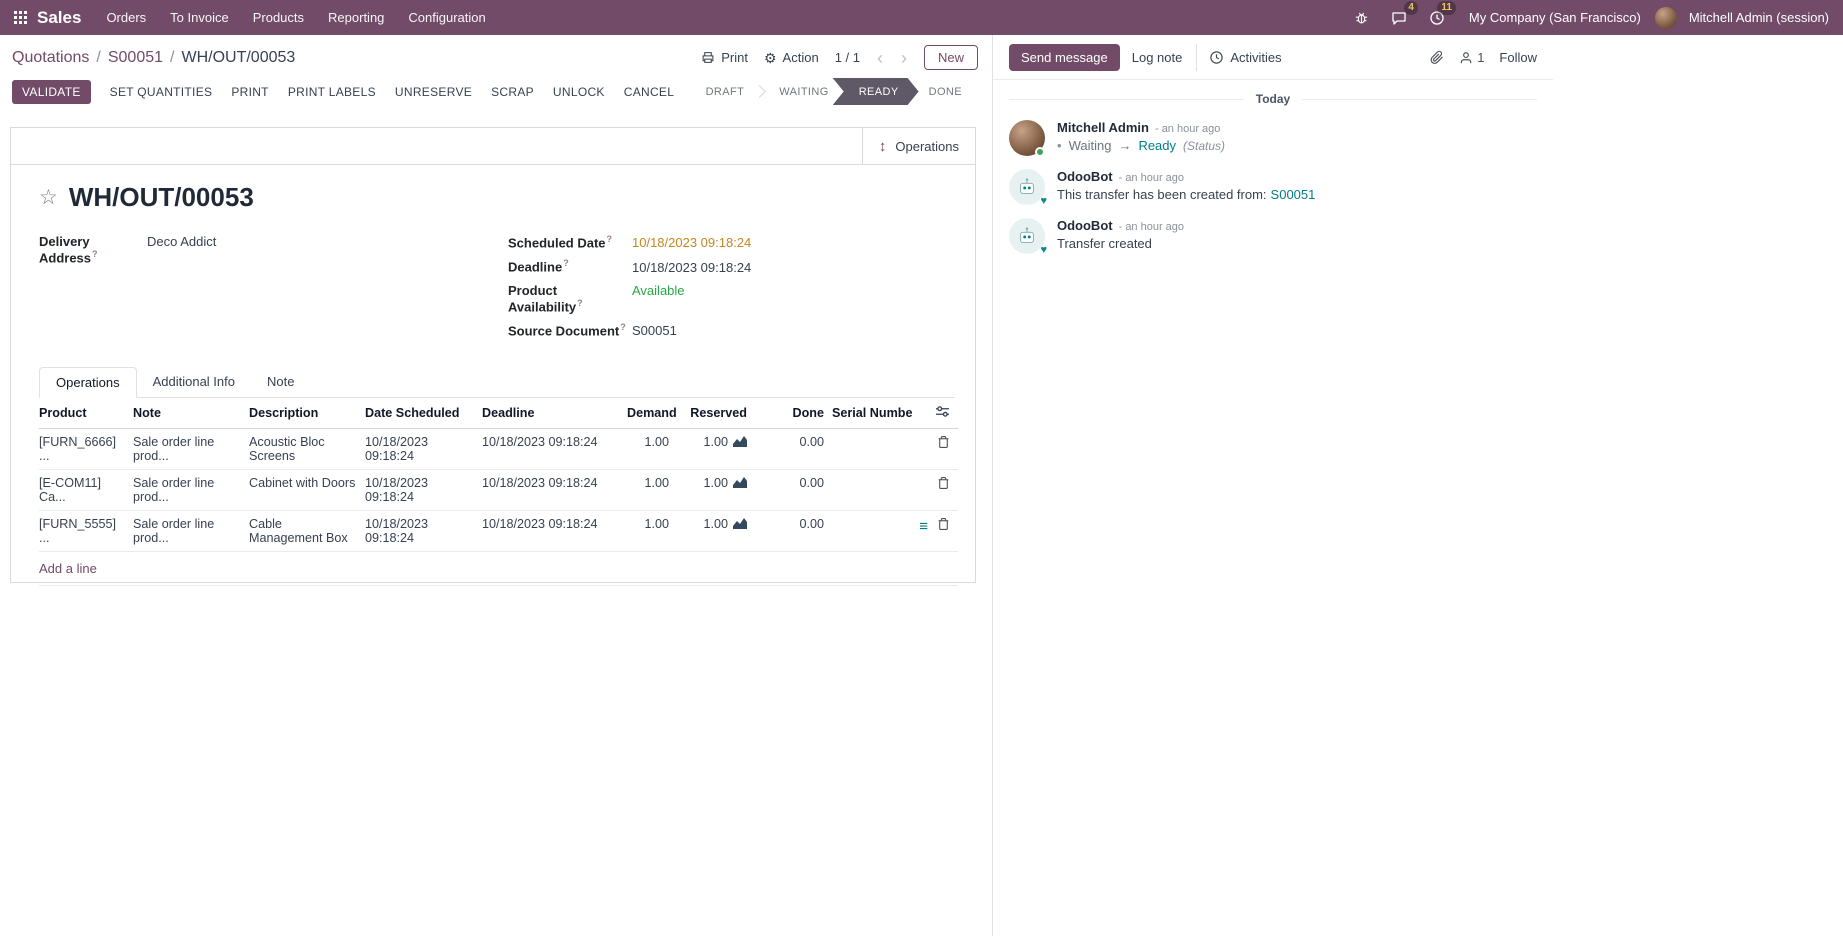  I want to click on user-avatar, so click(1665, 17).